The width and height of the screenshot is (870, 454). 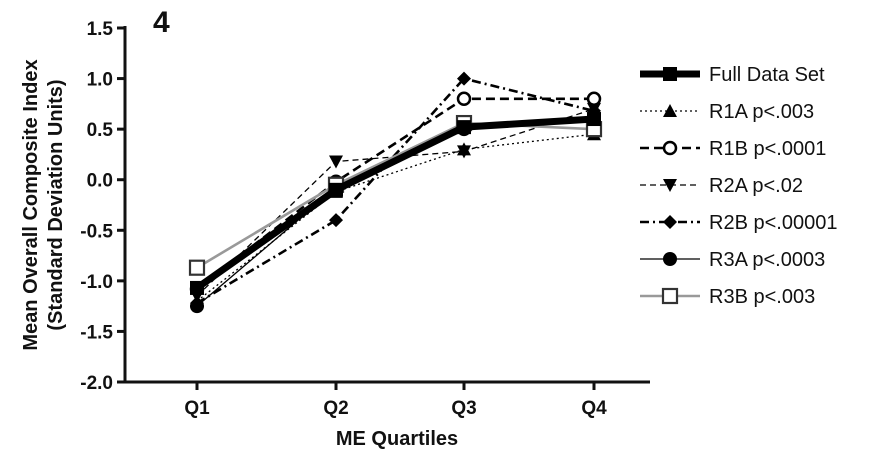 I want to click on x-tick-label: Q4, so click(x=594, y=408).